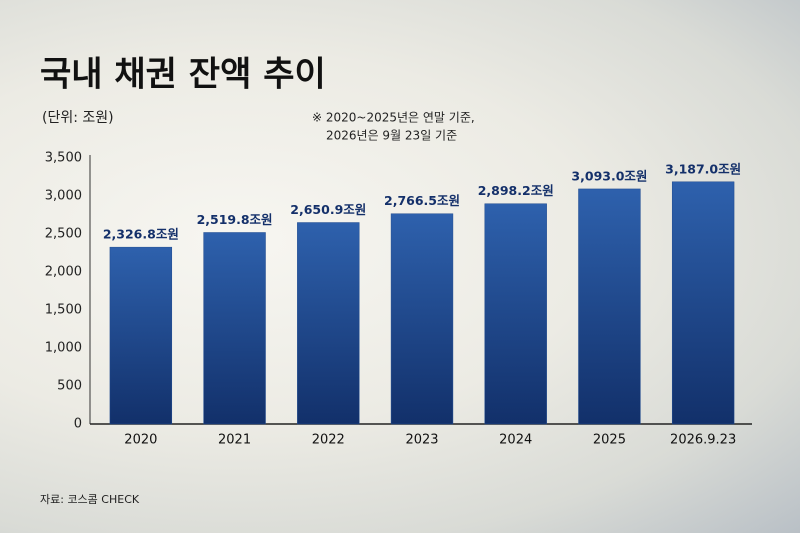 This screenshot has width=800, height=533. What do you see at coordinates (78, 118) in the screenshot?
I see `subtitle: (단위: 조원)` at bounding box center [78, 118].